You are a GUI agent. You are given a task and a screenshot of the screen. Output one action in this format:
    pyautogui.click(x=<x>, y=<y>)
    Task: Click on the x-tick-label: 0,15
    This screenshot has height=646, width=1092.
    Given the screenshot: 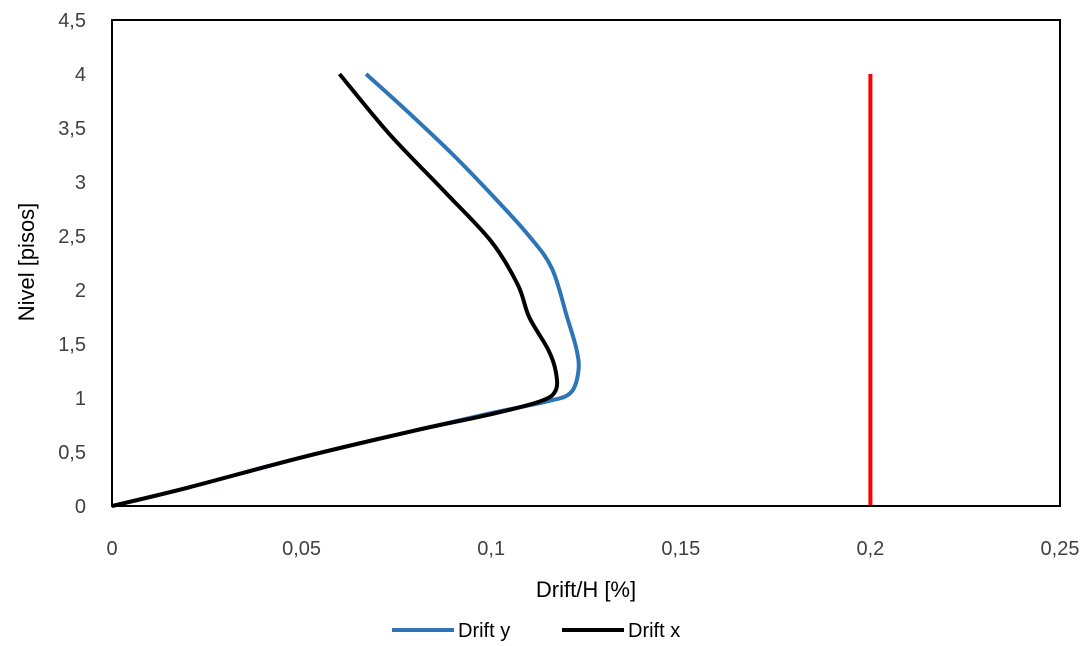 What is the action you would take?
    pyautogui.click(x=680, y=549)
    